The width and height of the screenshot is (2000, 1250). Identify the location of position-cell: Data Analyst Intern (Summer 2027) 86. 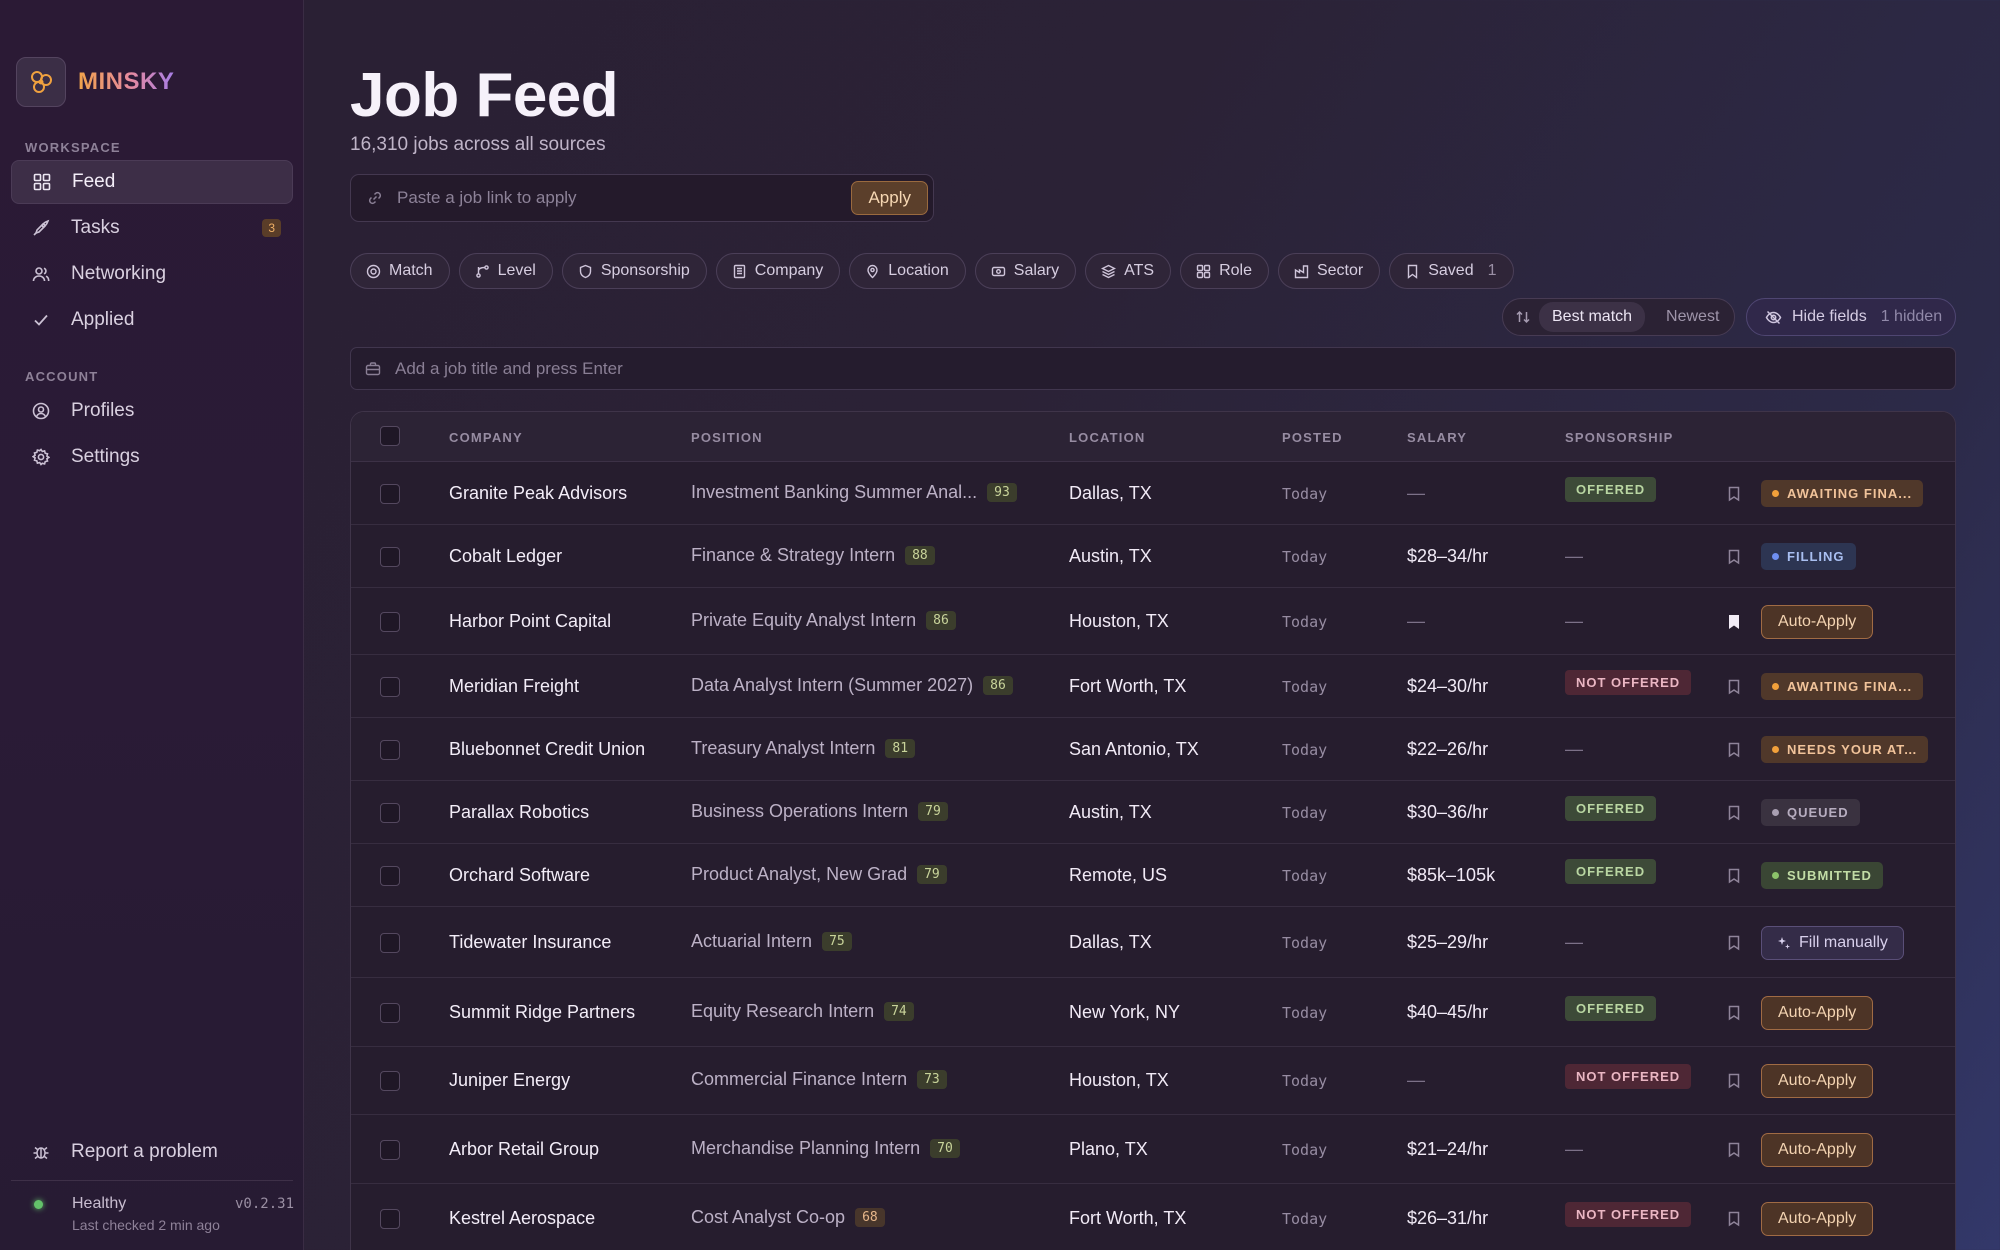
(852, 685).